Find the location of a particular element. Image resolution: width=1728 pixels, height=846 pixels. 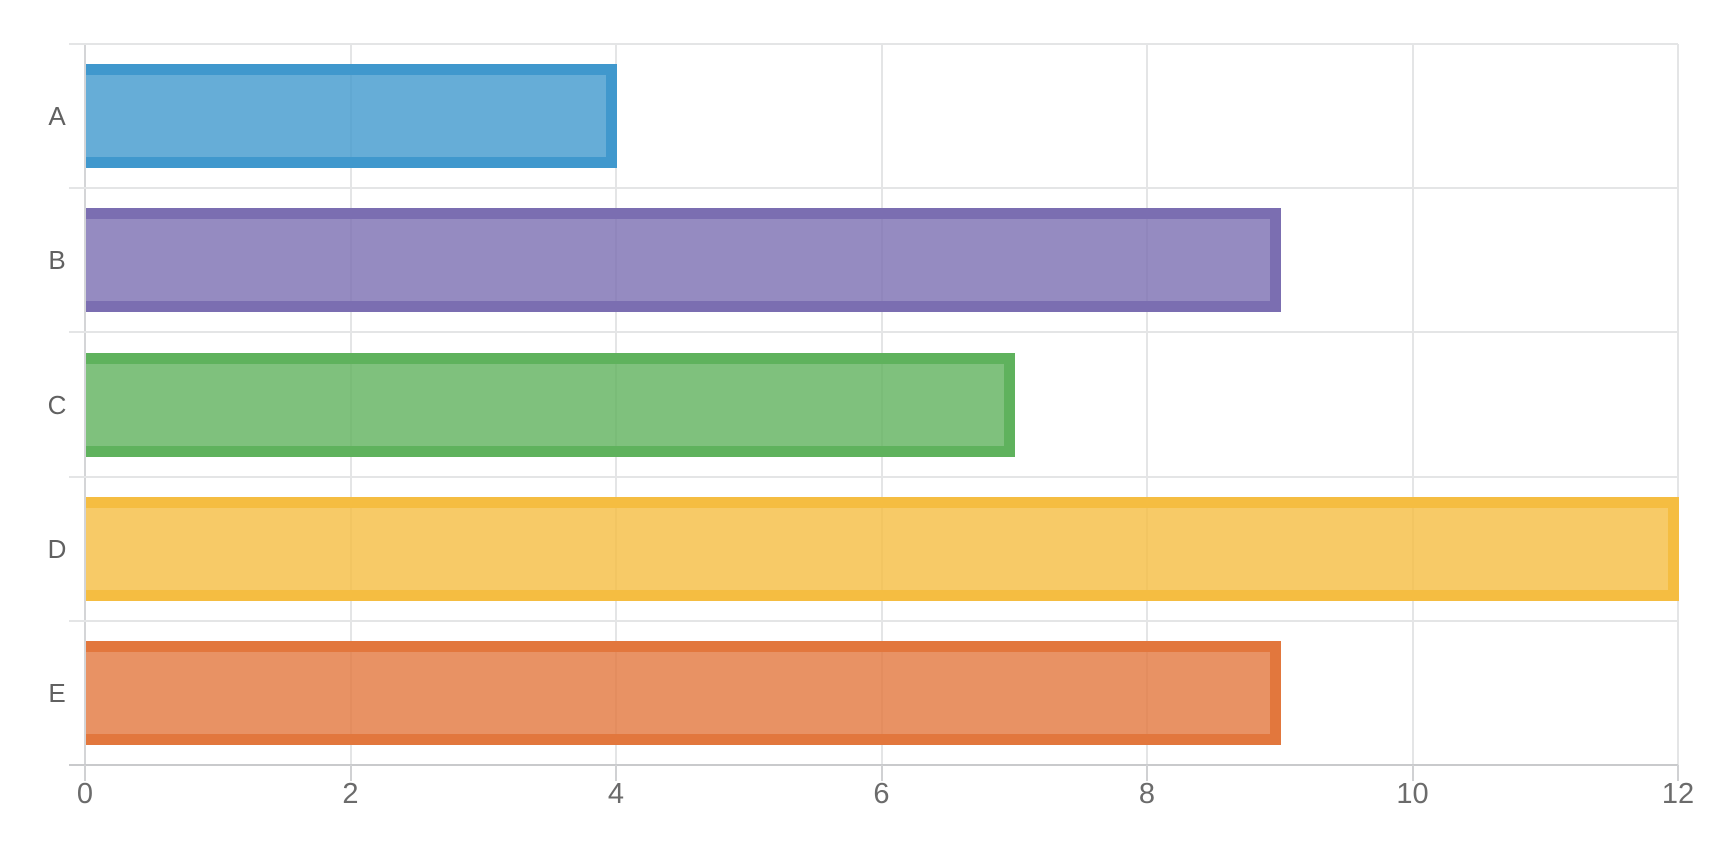

bar-d is located at coordinates (882, 548).